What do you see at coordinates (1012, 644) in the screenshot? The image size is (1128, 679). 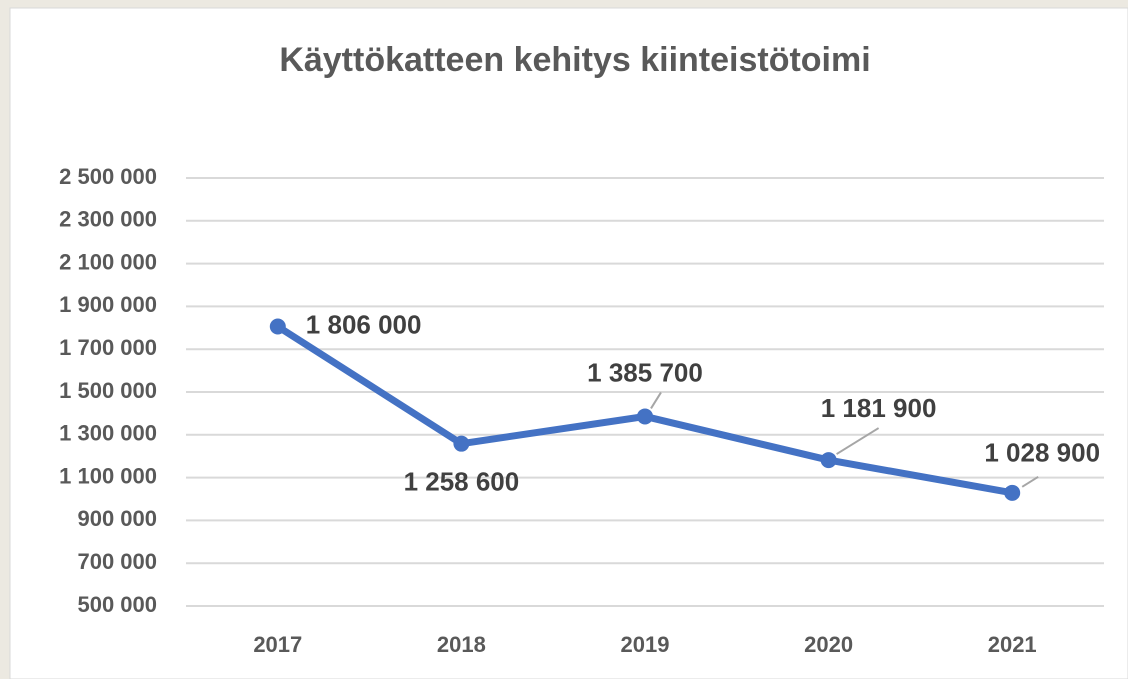 I see `x-tick-label: 2021` at bounding box center [1012, 644].